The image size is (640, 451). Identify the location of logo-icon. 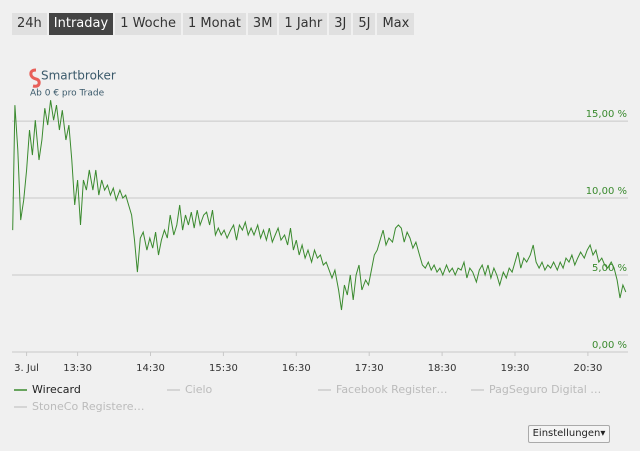
(35, 78).